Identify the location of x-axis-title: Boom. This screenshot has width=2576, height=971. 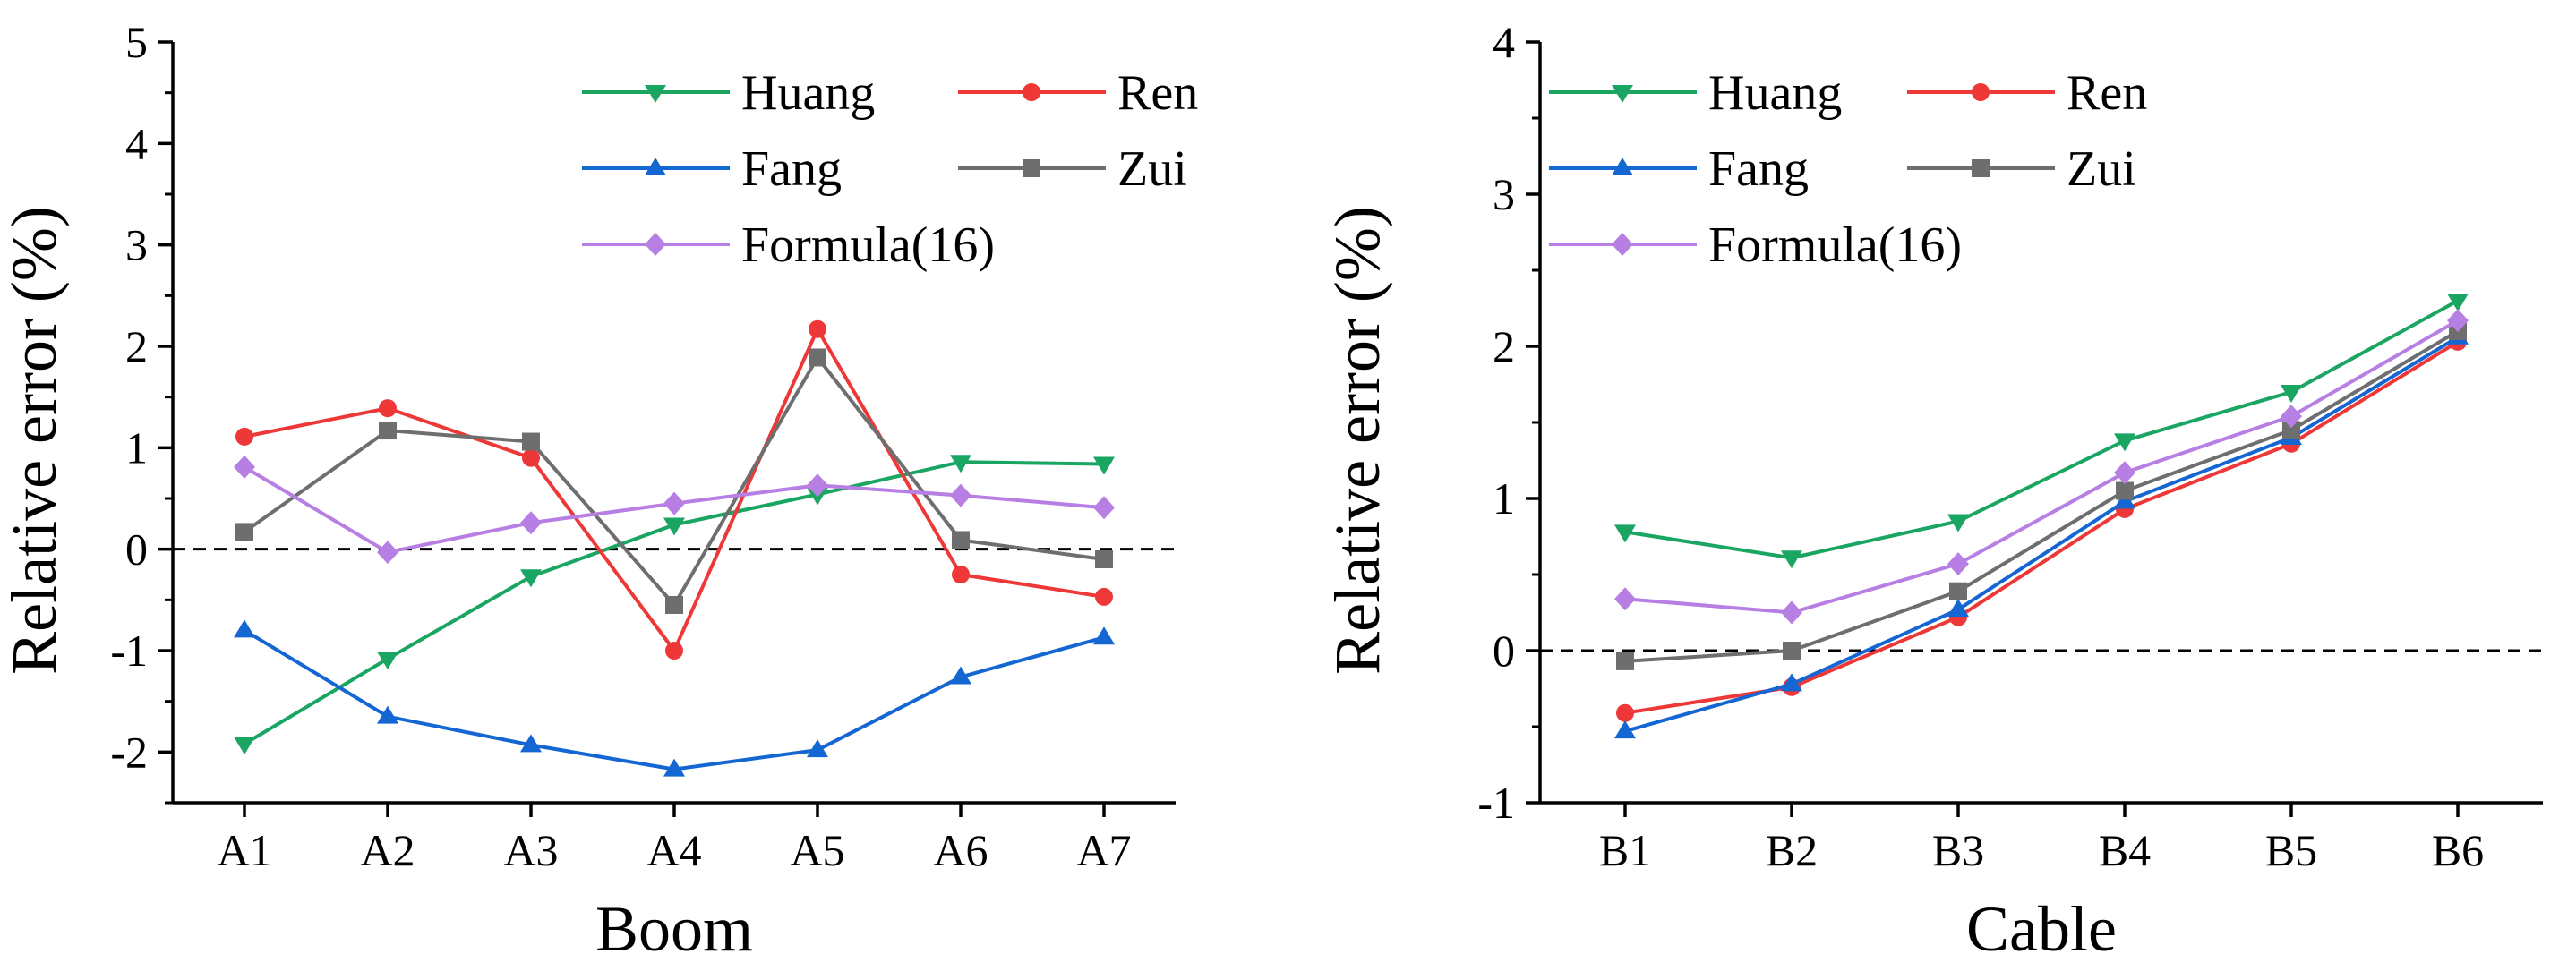
(674, 929).